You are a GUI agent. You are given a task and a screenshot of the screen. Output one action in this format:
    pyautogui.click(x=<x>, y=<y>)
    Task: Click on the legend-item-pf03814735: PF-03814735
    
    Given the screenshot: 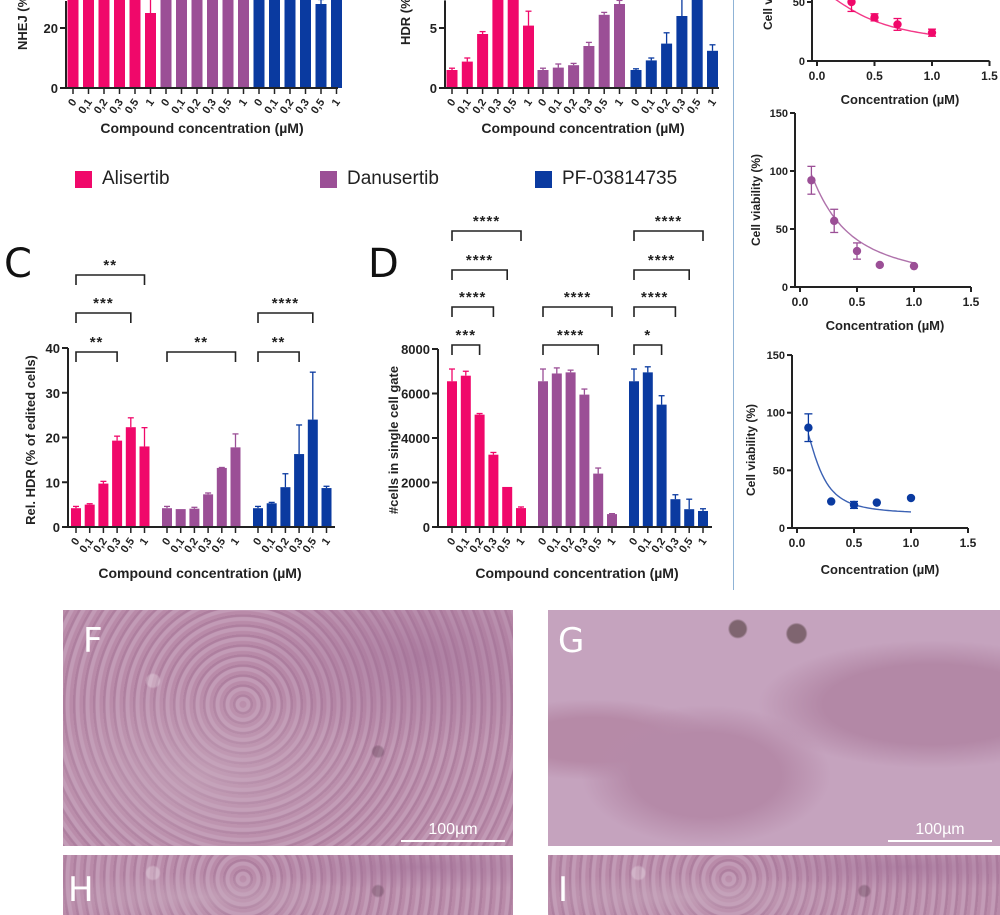 What is the action you would take?
    pyautogui.click(x=606, y=179)
    